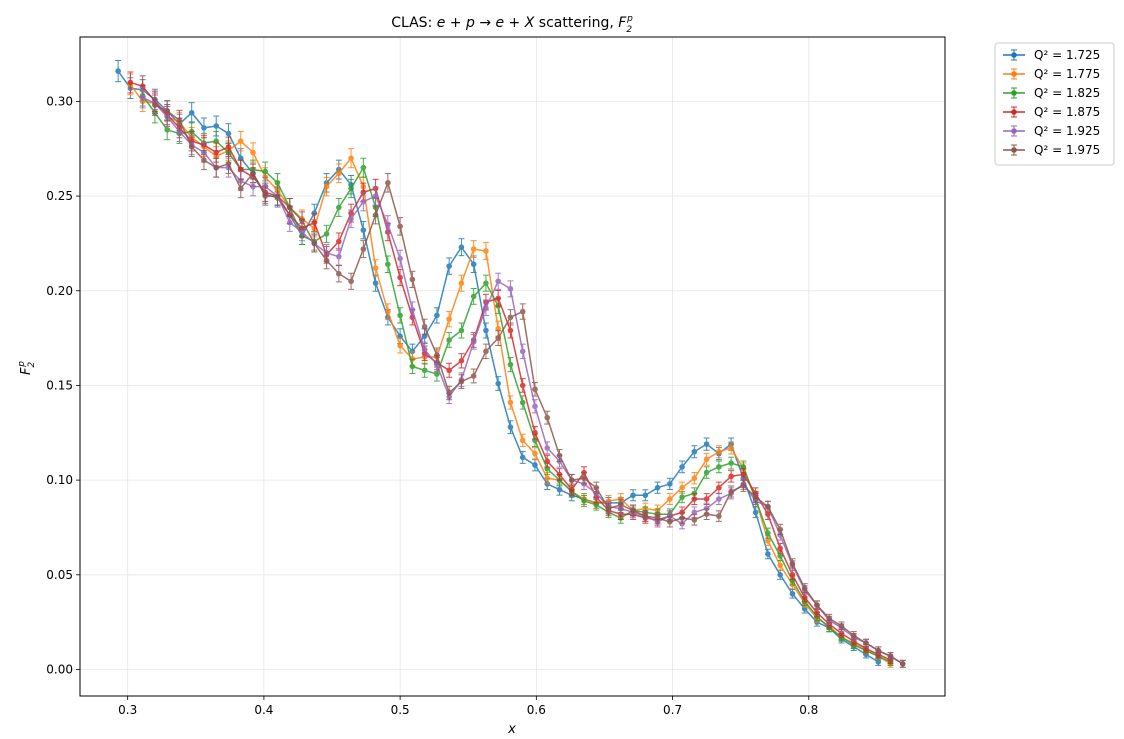 This screenshot has width=1124, height=739. I want to click on chart-title: CLAS: e + p → e + X scattering, F2p, so click(512, 24).